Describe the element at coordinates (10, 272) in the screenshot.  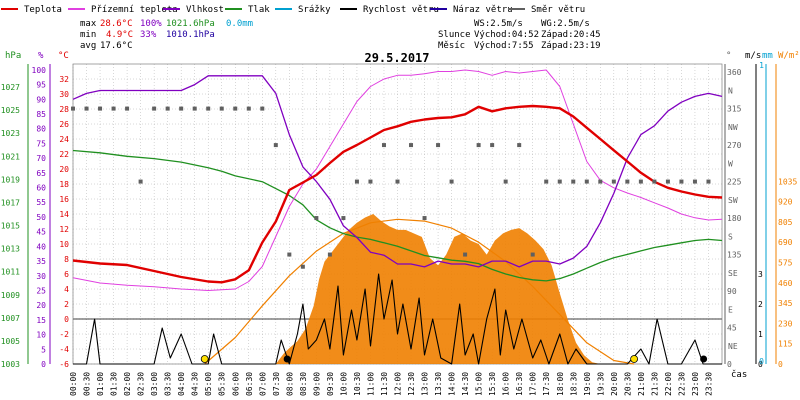
I see `tick-label-hpa: 1011` at that location.